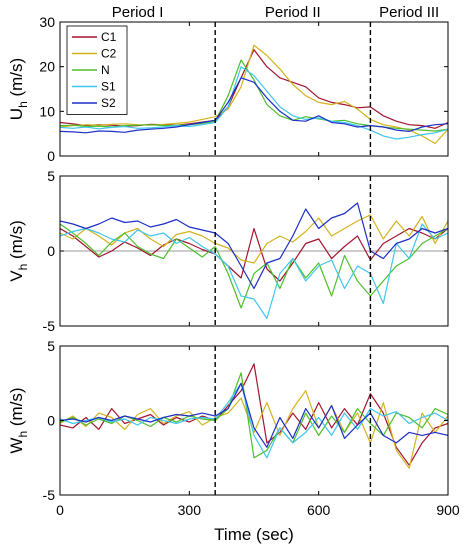 Image resolution: width=466 pixels, height=550 pixels. I want to click on x-tick-label: 0, so click(60, 510).